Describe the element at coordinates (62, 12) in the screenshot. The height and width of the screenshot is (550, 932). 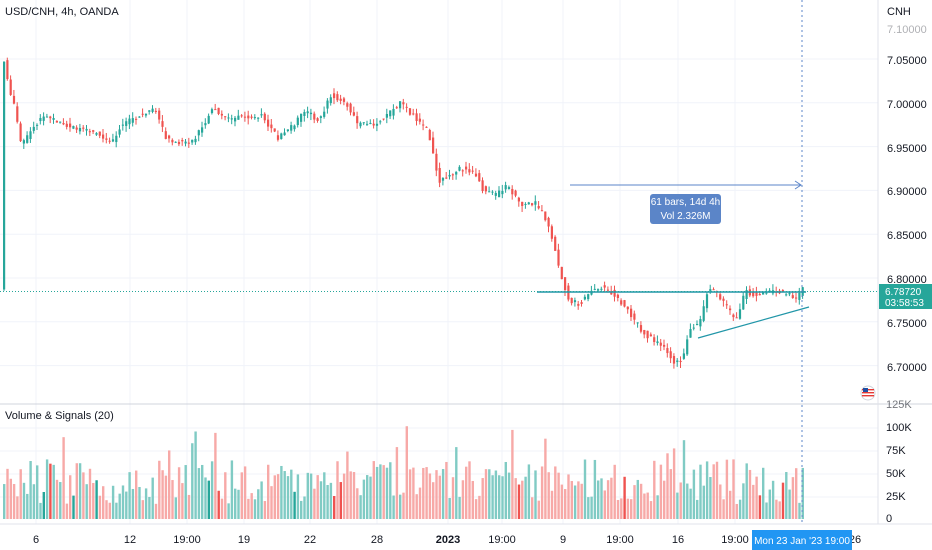
I see `symbol-title: USD/CNH, 4h, OANDA` at that location.